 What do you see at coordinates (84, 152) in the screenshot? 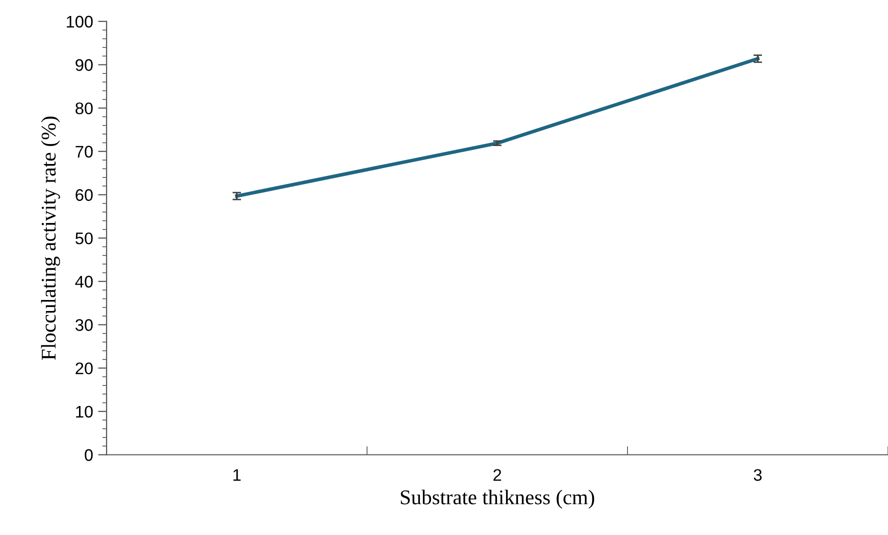
I see `y-tick-label: 70` at bounding box center [84, 152].